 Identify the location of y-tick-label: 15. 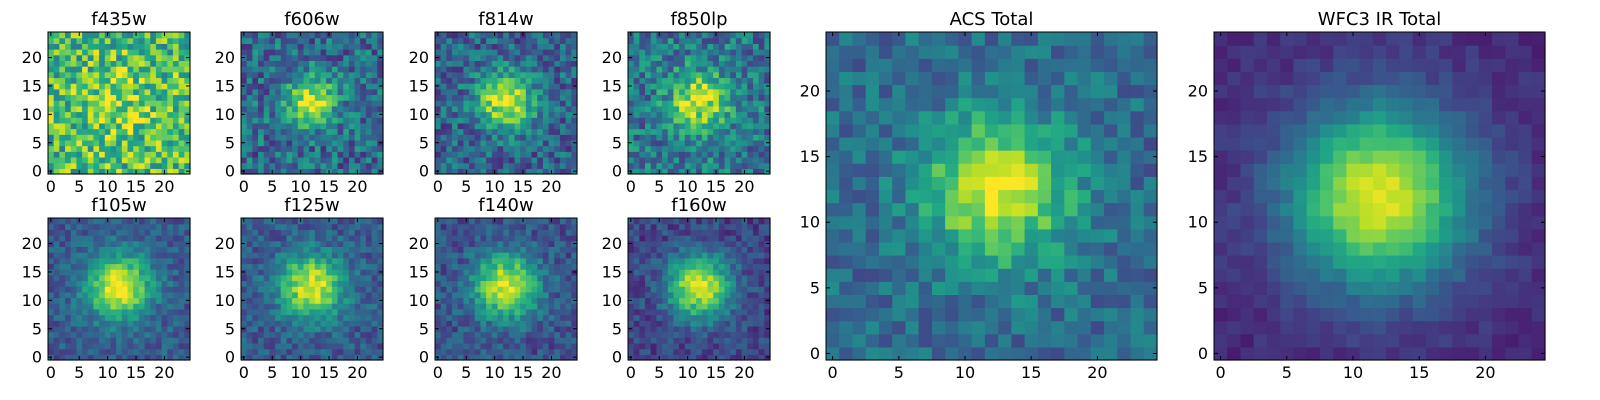
(612, 85).